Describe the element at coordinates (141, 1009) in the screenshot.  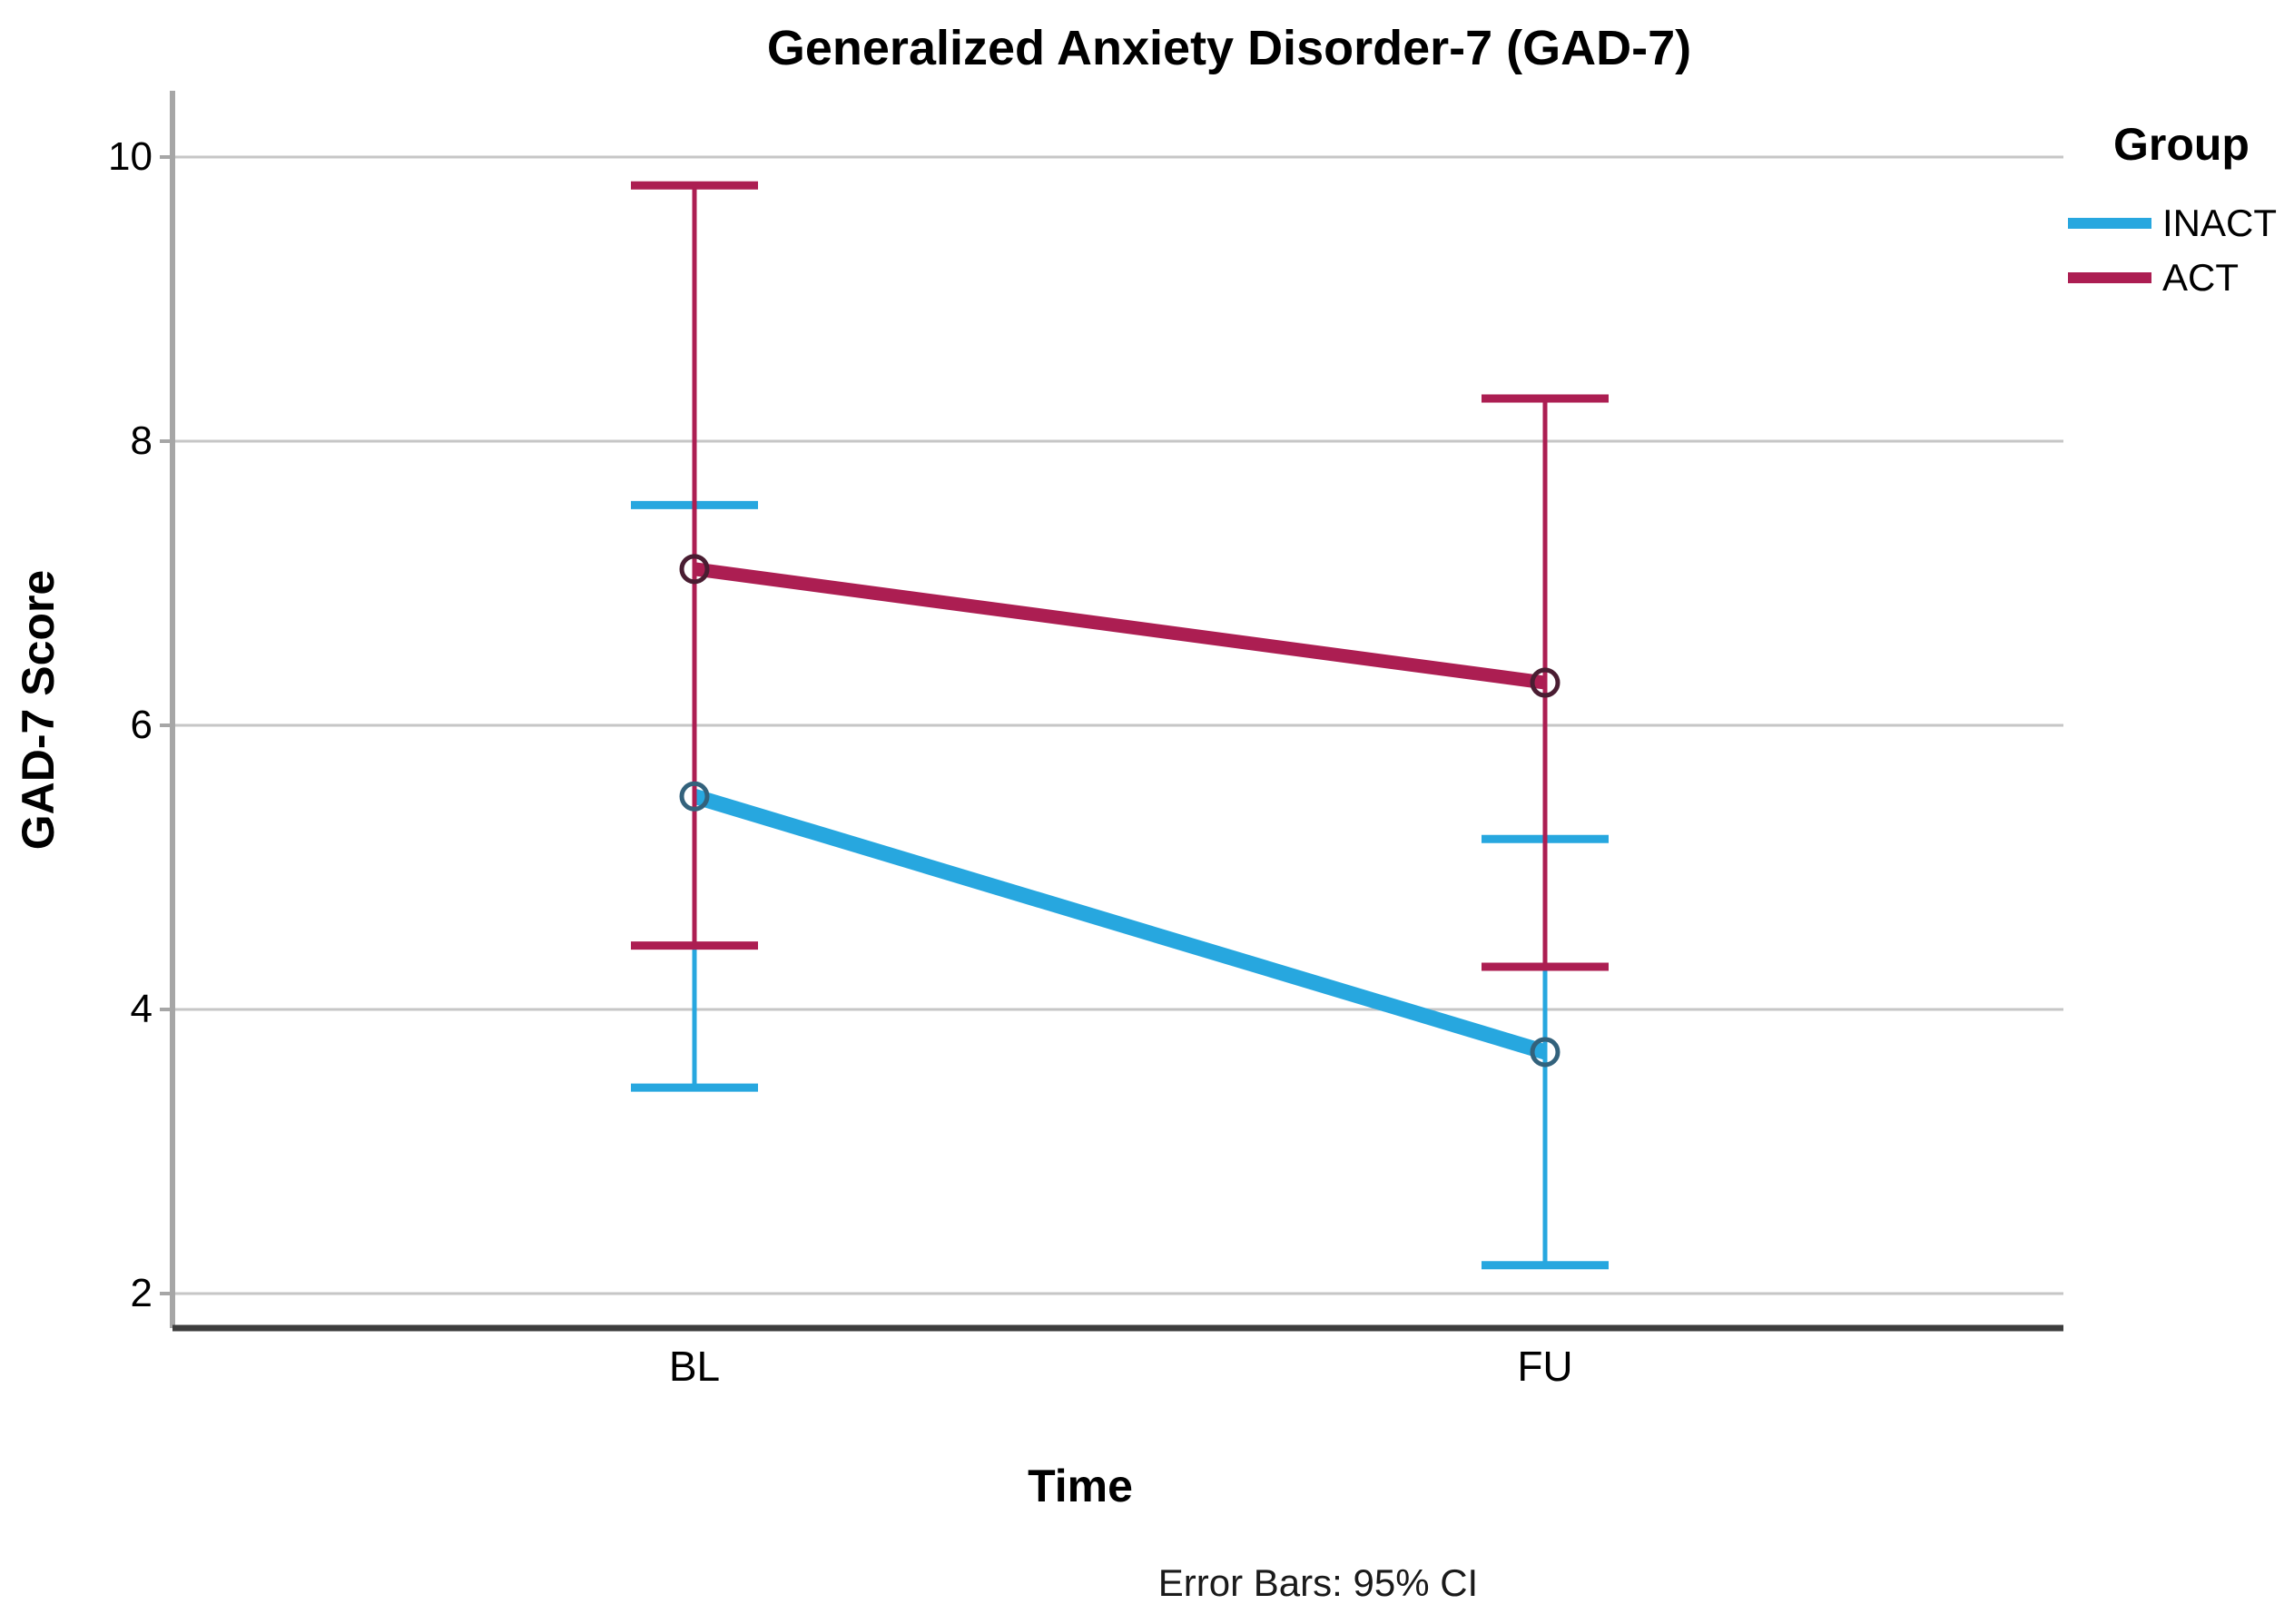
I see `y-tick-label-4: 4` at that location.